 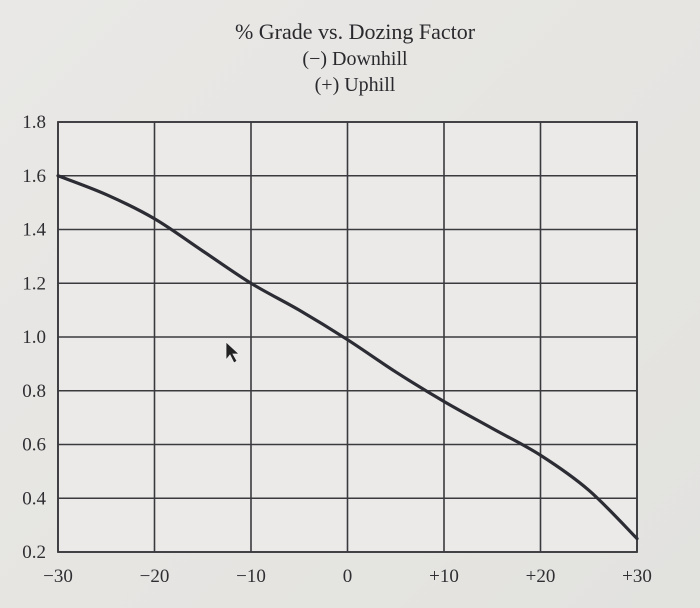 I want to click on mouse-cursor-icon, so click(x=233, y=352).